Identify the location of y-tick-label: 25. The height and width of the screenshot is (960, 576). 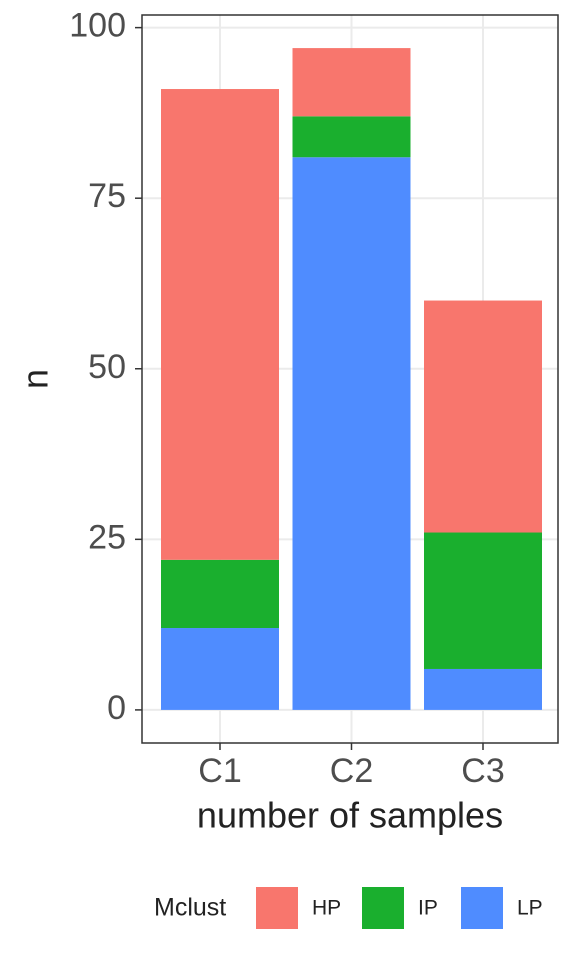
(107, 537).